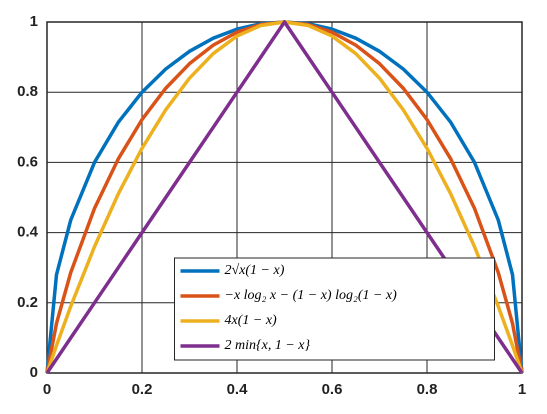 This screenshot has height=414, width=547. I want to click on x-tick-label: 1, so click(522, 389).